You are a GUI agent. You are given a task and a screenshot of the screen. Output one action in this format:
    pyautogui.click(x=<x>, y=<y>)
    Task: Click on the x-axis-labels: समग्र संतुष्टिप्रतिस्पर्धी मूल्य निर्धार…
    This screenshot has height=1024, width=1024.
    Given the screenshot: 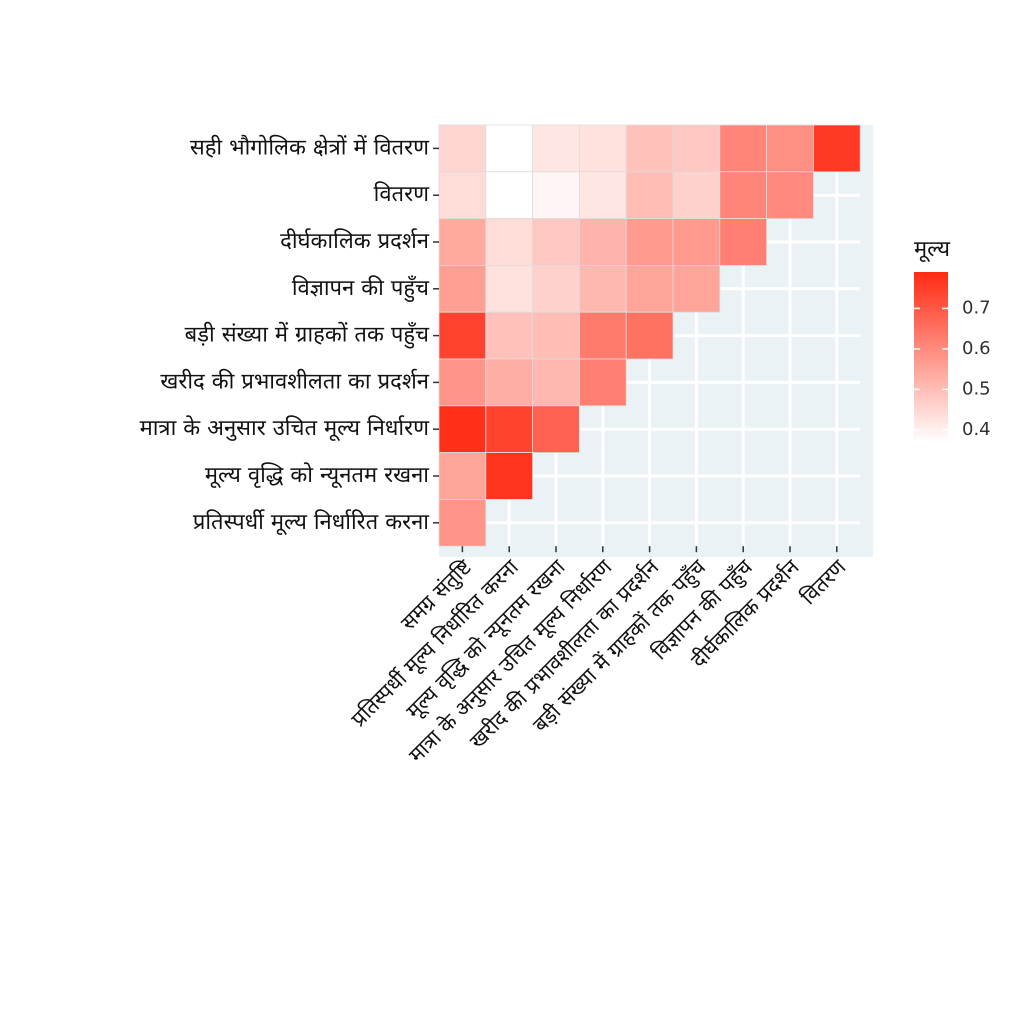 What is the action you would take?
    pyautogui.click(x=599, y=657)
    